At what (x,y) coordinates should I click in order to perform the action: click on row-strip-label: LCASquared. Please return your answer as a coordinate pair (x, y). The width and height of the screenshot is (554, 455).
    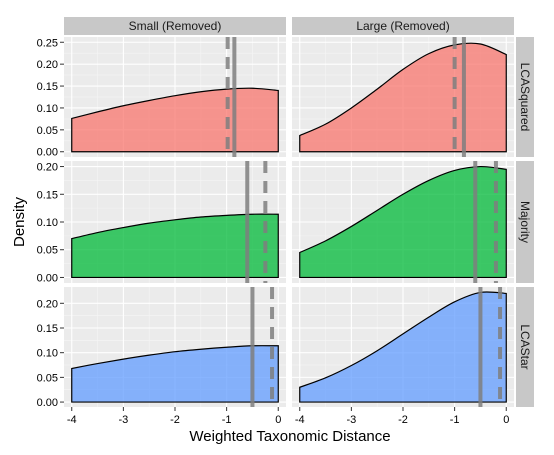
    Looking at the image, I should click on (525, 97).